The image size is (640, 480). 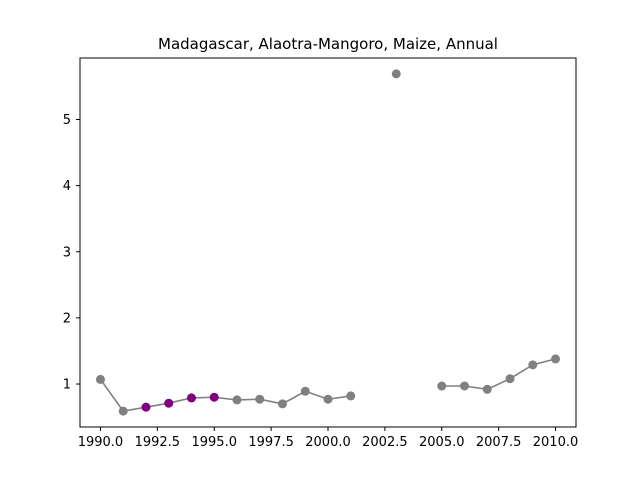 What do you see at coordinates (271, 442) in the screenshot?
I see `x-tick-label: 1997.5` at bounding box center [271, 442].